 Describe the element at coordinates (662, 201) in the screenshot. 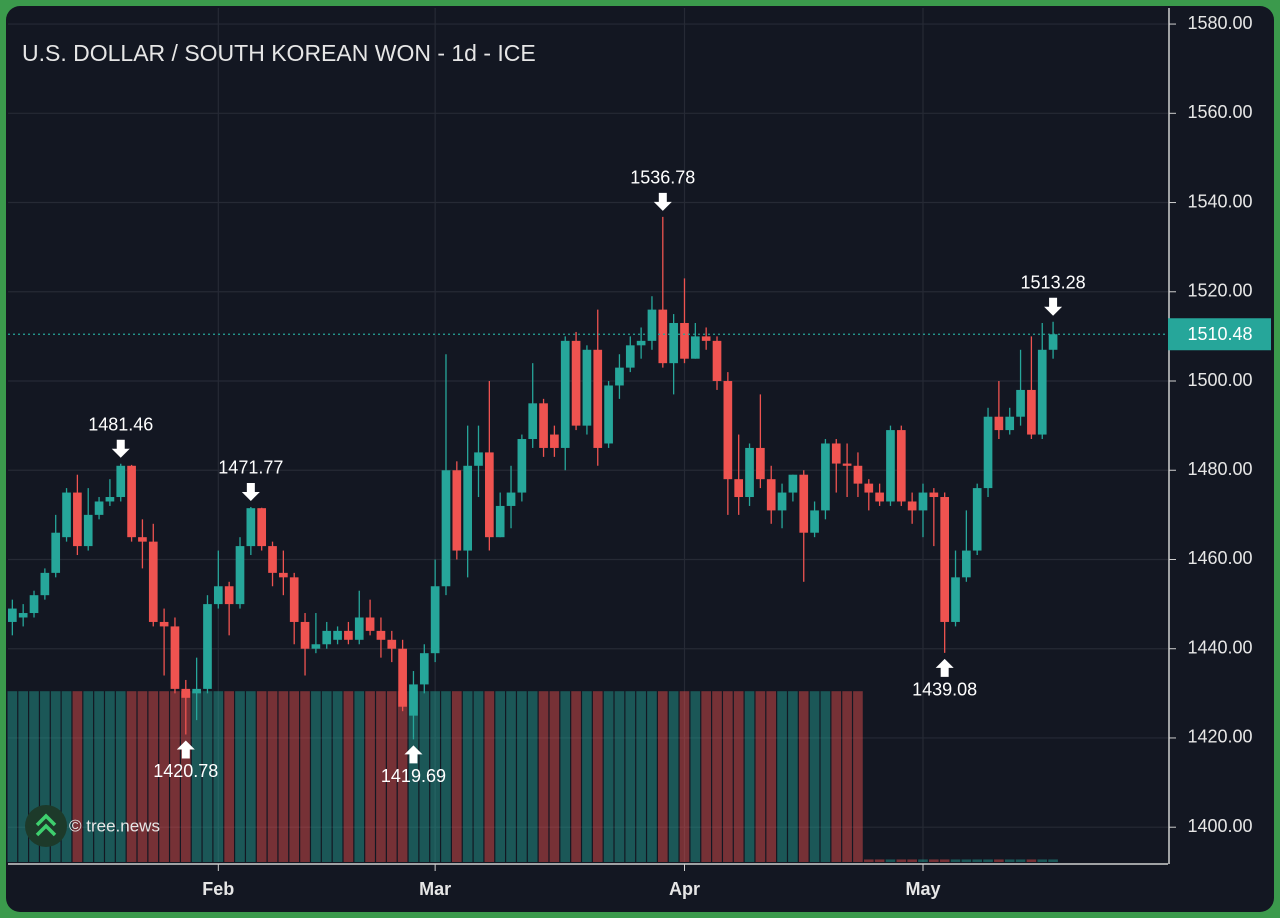

I see `annotation-arrow` at that location.